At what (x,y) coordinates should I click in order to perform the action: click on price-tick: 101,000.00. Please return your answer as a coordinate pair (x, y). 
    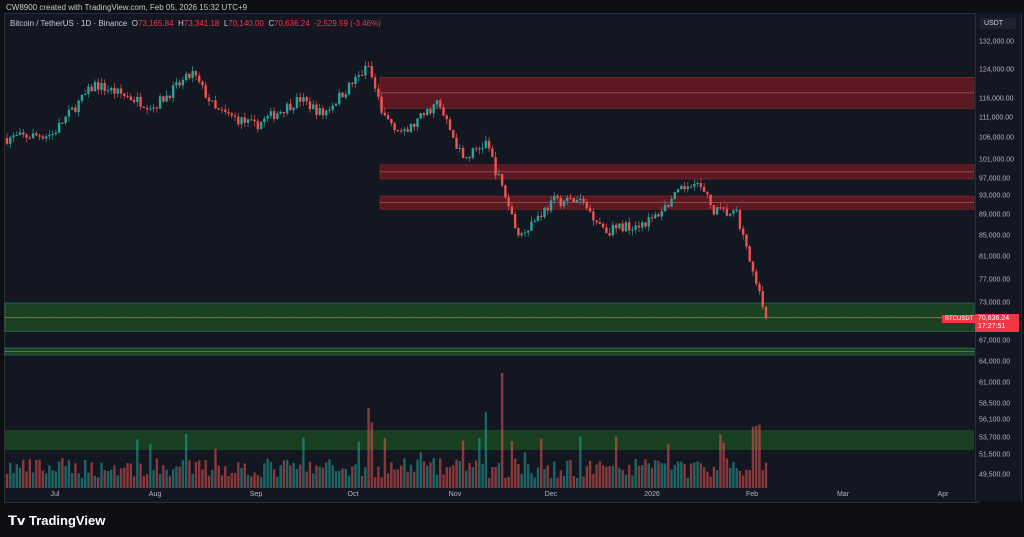
    Looking at the image, I should click on (997, 160).